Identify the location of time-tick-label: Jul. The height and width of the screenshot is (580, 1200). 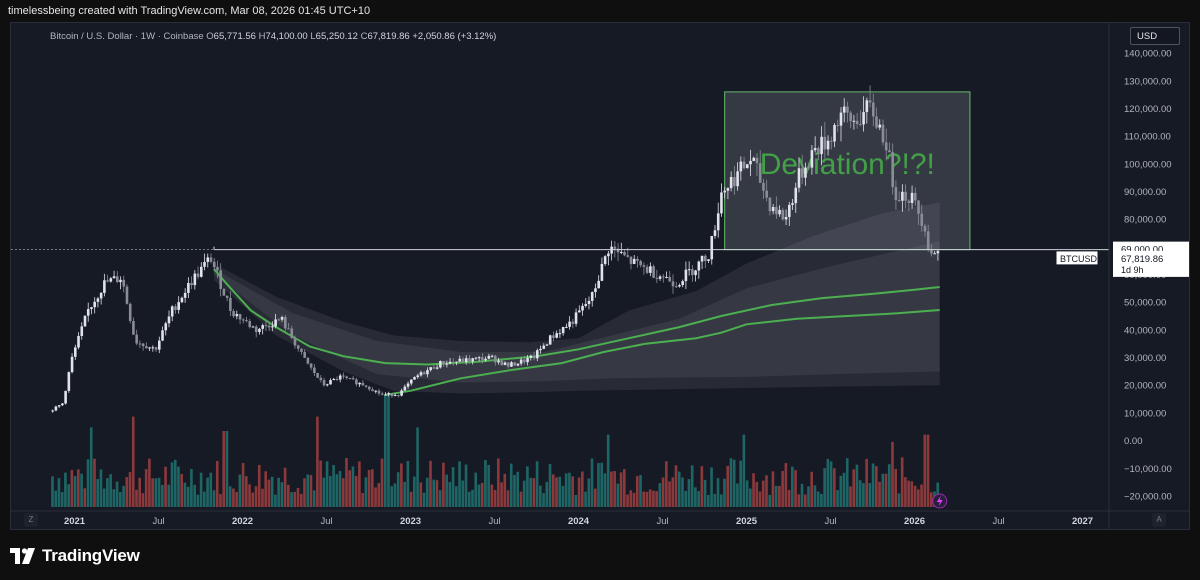
(326, 521).